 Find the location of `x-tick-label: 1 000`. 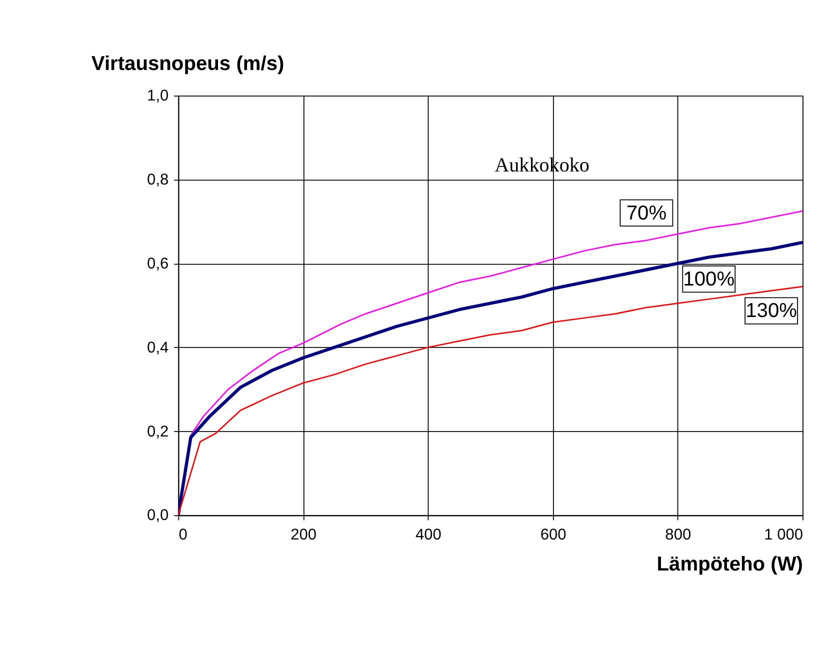

x-tick-label: 1 000 is located at coordinates (784, 535).